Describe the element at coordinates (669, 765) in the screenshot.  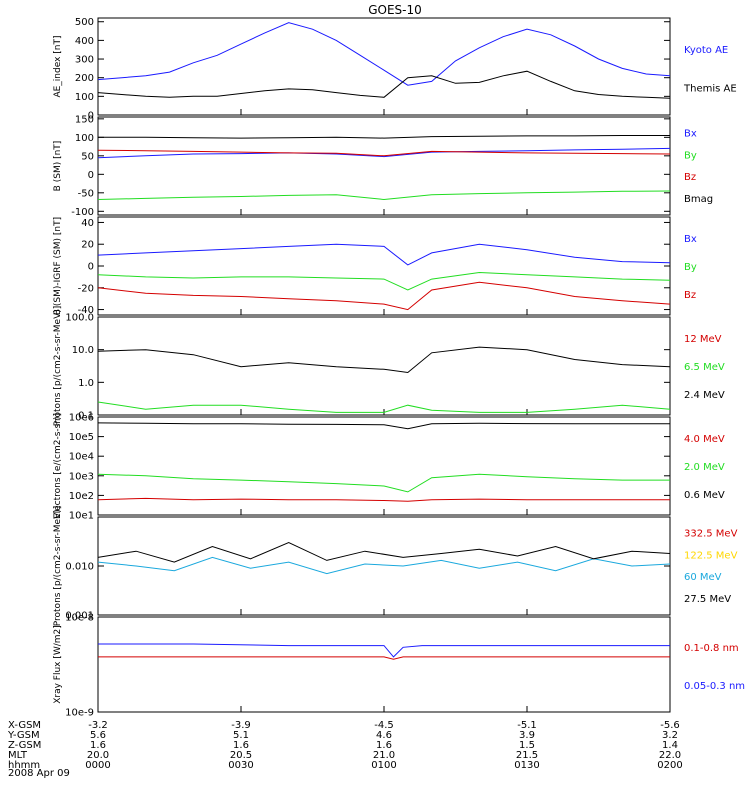
I see `x-row-value: 0200` at that location.